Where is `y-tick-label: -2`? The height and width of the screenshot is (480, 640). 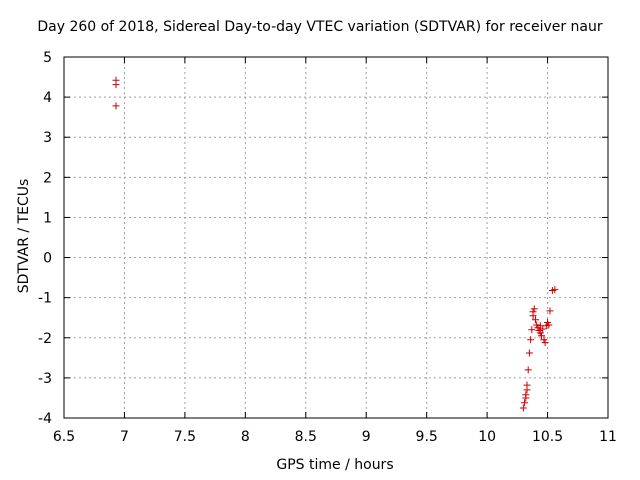 y-tick-label: -2 is located at coordinates (45, 339).